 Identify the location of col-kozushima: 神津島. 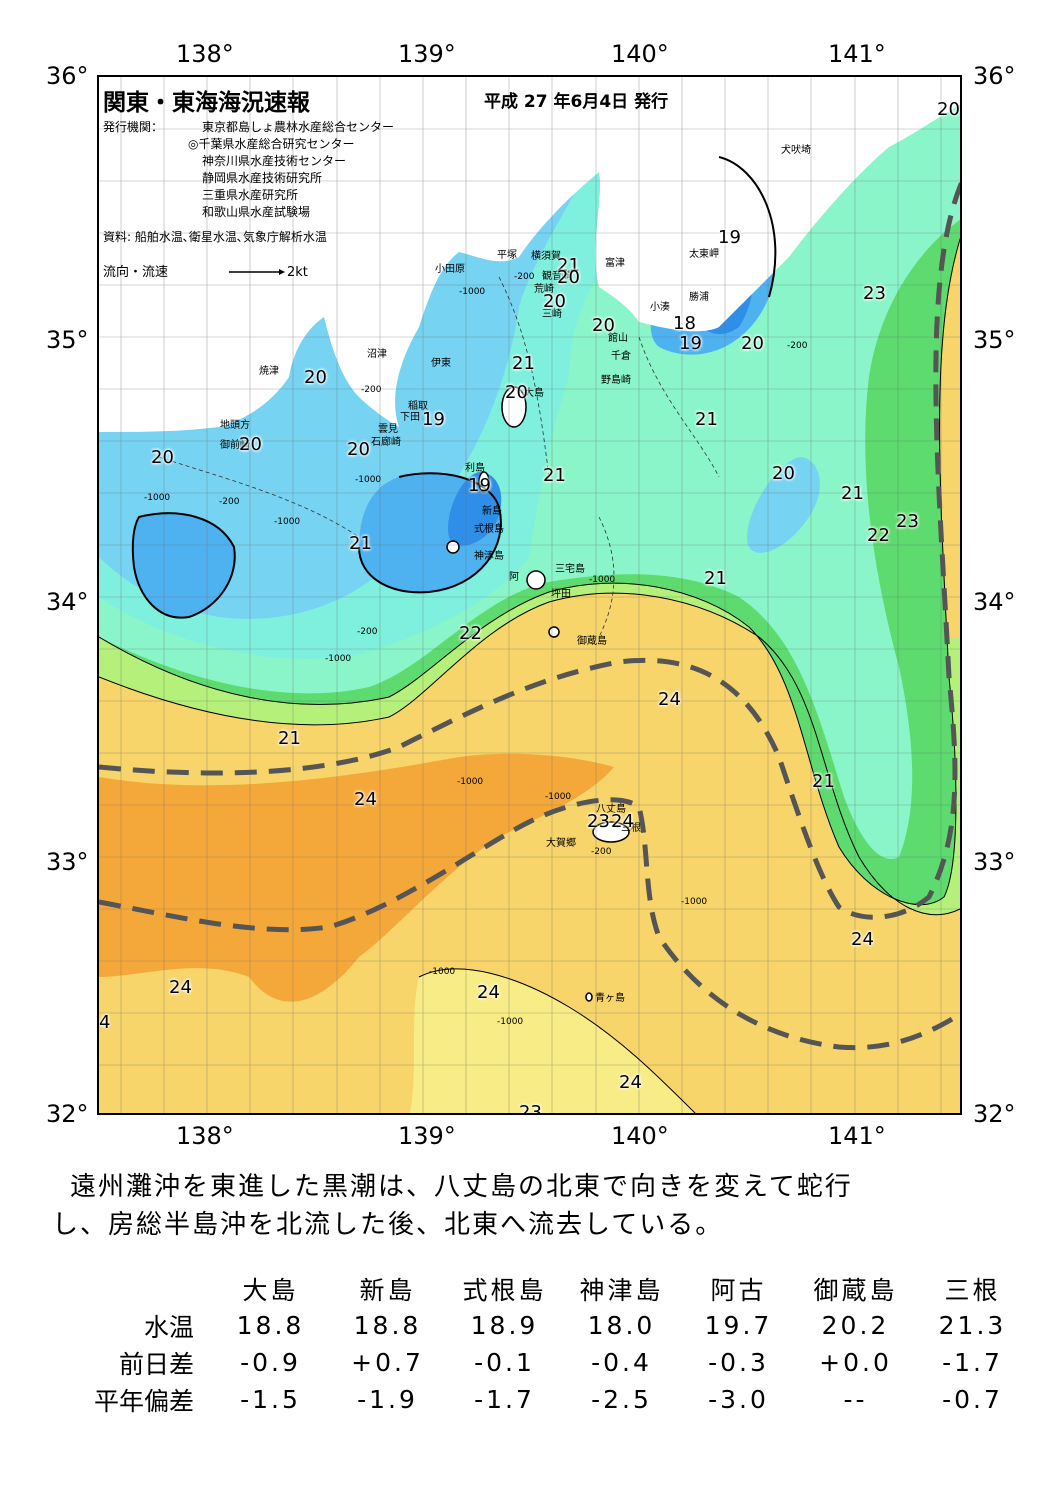
(621, 1290).